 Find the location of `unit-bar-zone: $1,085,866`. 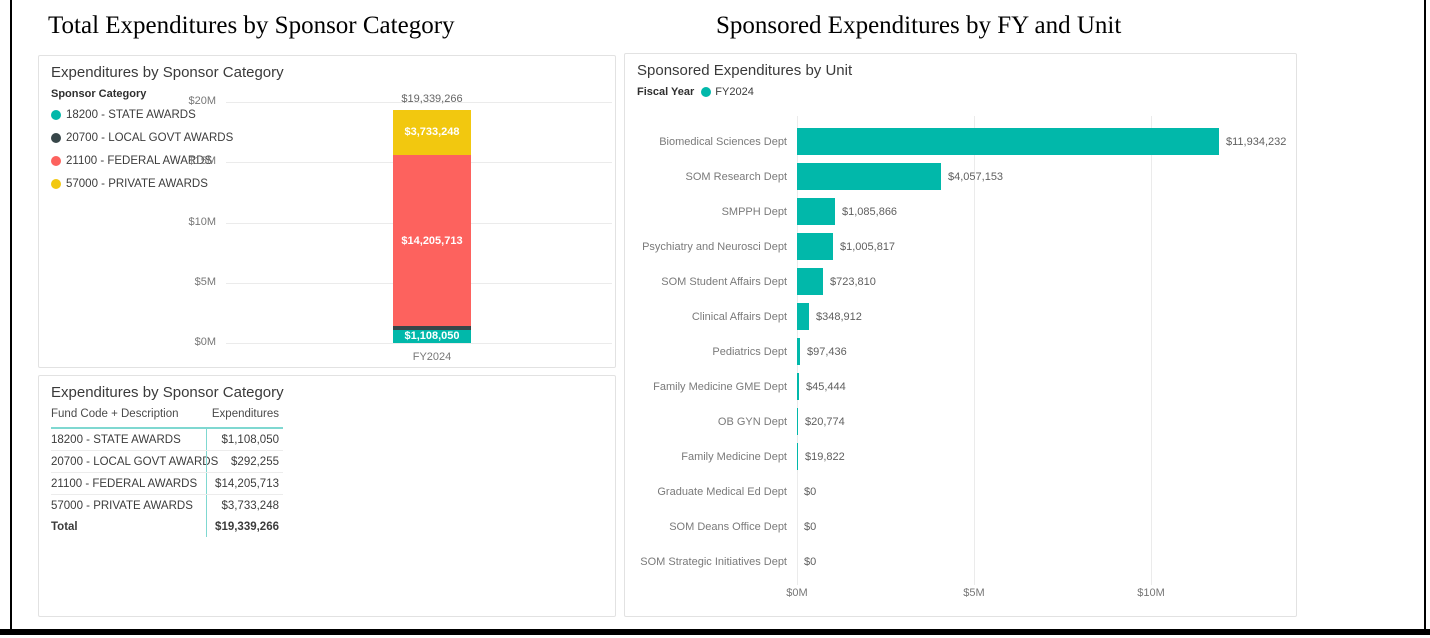

unit-bar-zone: $1,085,866 is located at coordinates (1042, 211).